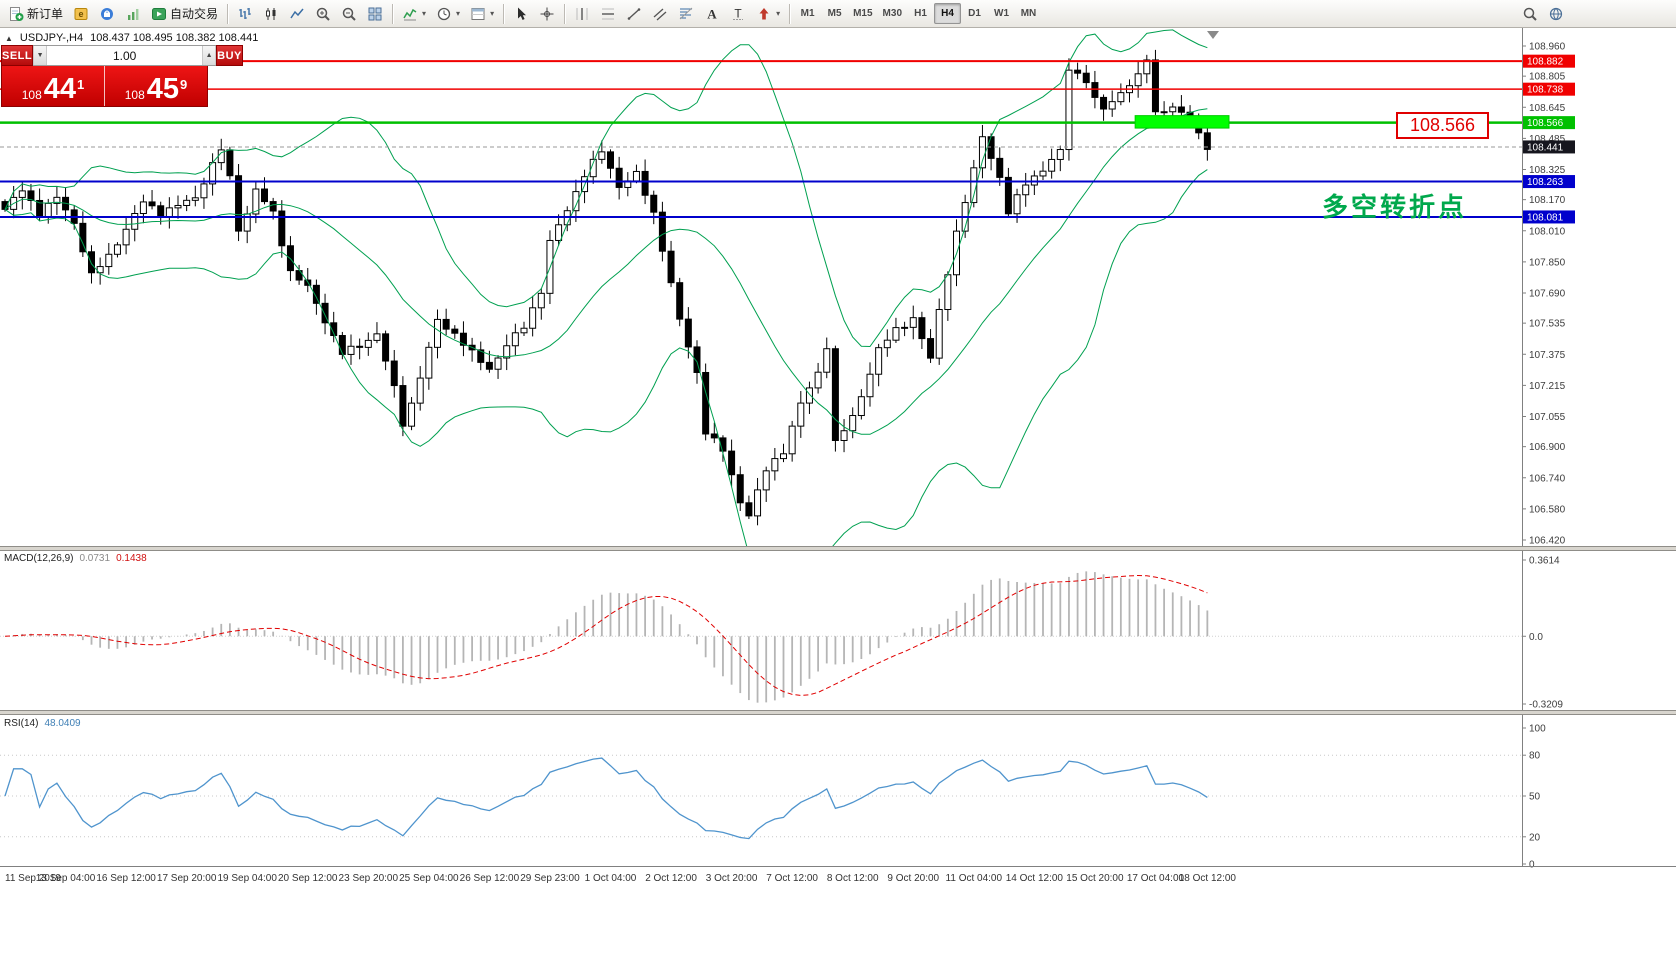 The height and width of the screenshot is (954, 1676). I want to click on zoom-in-button, so click(323, 13).